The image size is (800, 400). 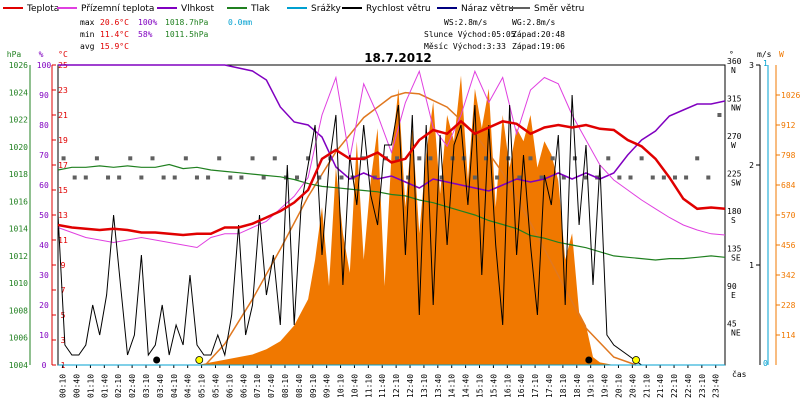 I want to click on temperature-unit: °C, so click(x=63, y=54).